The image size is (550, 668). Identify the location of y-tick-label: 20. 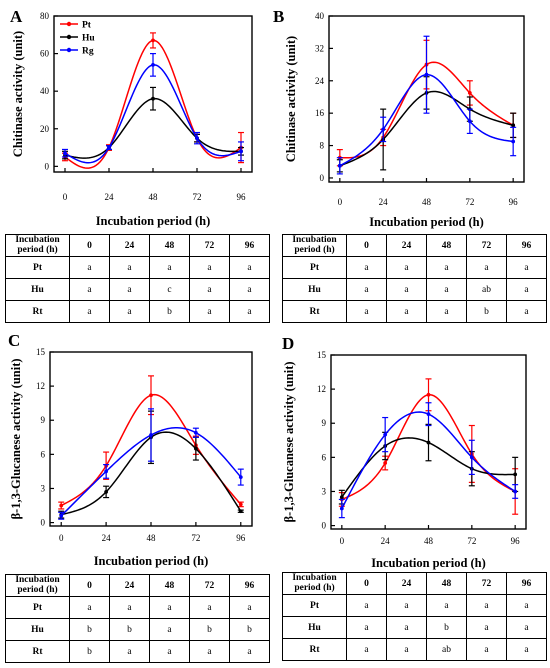
(45, 129).